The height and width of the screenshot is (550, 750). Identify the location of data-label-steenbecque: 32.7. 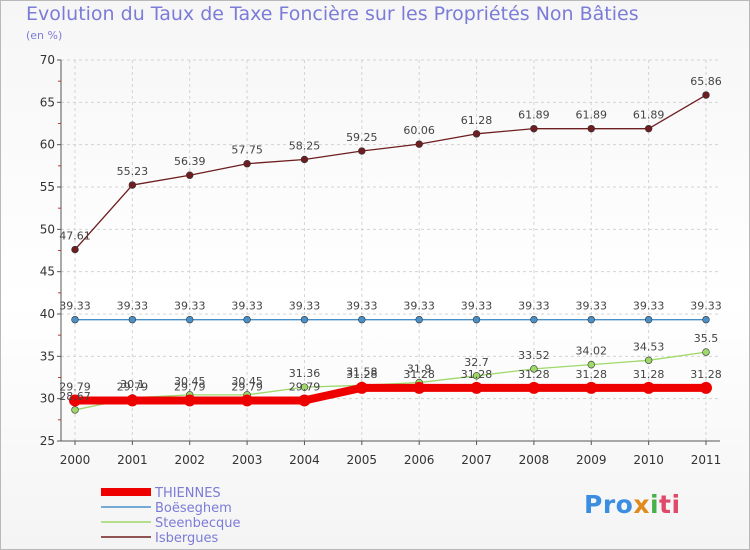
(476, 362).